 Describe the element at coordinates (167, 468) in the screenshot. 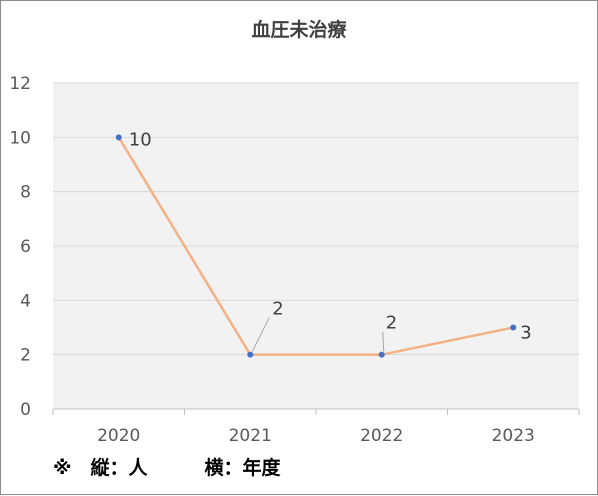

I see `axis-unit-note: ※ 縦：人 横：年度` at that location.